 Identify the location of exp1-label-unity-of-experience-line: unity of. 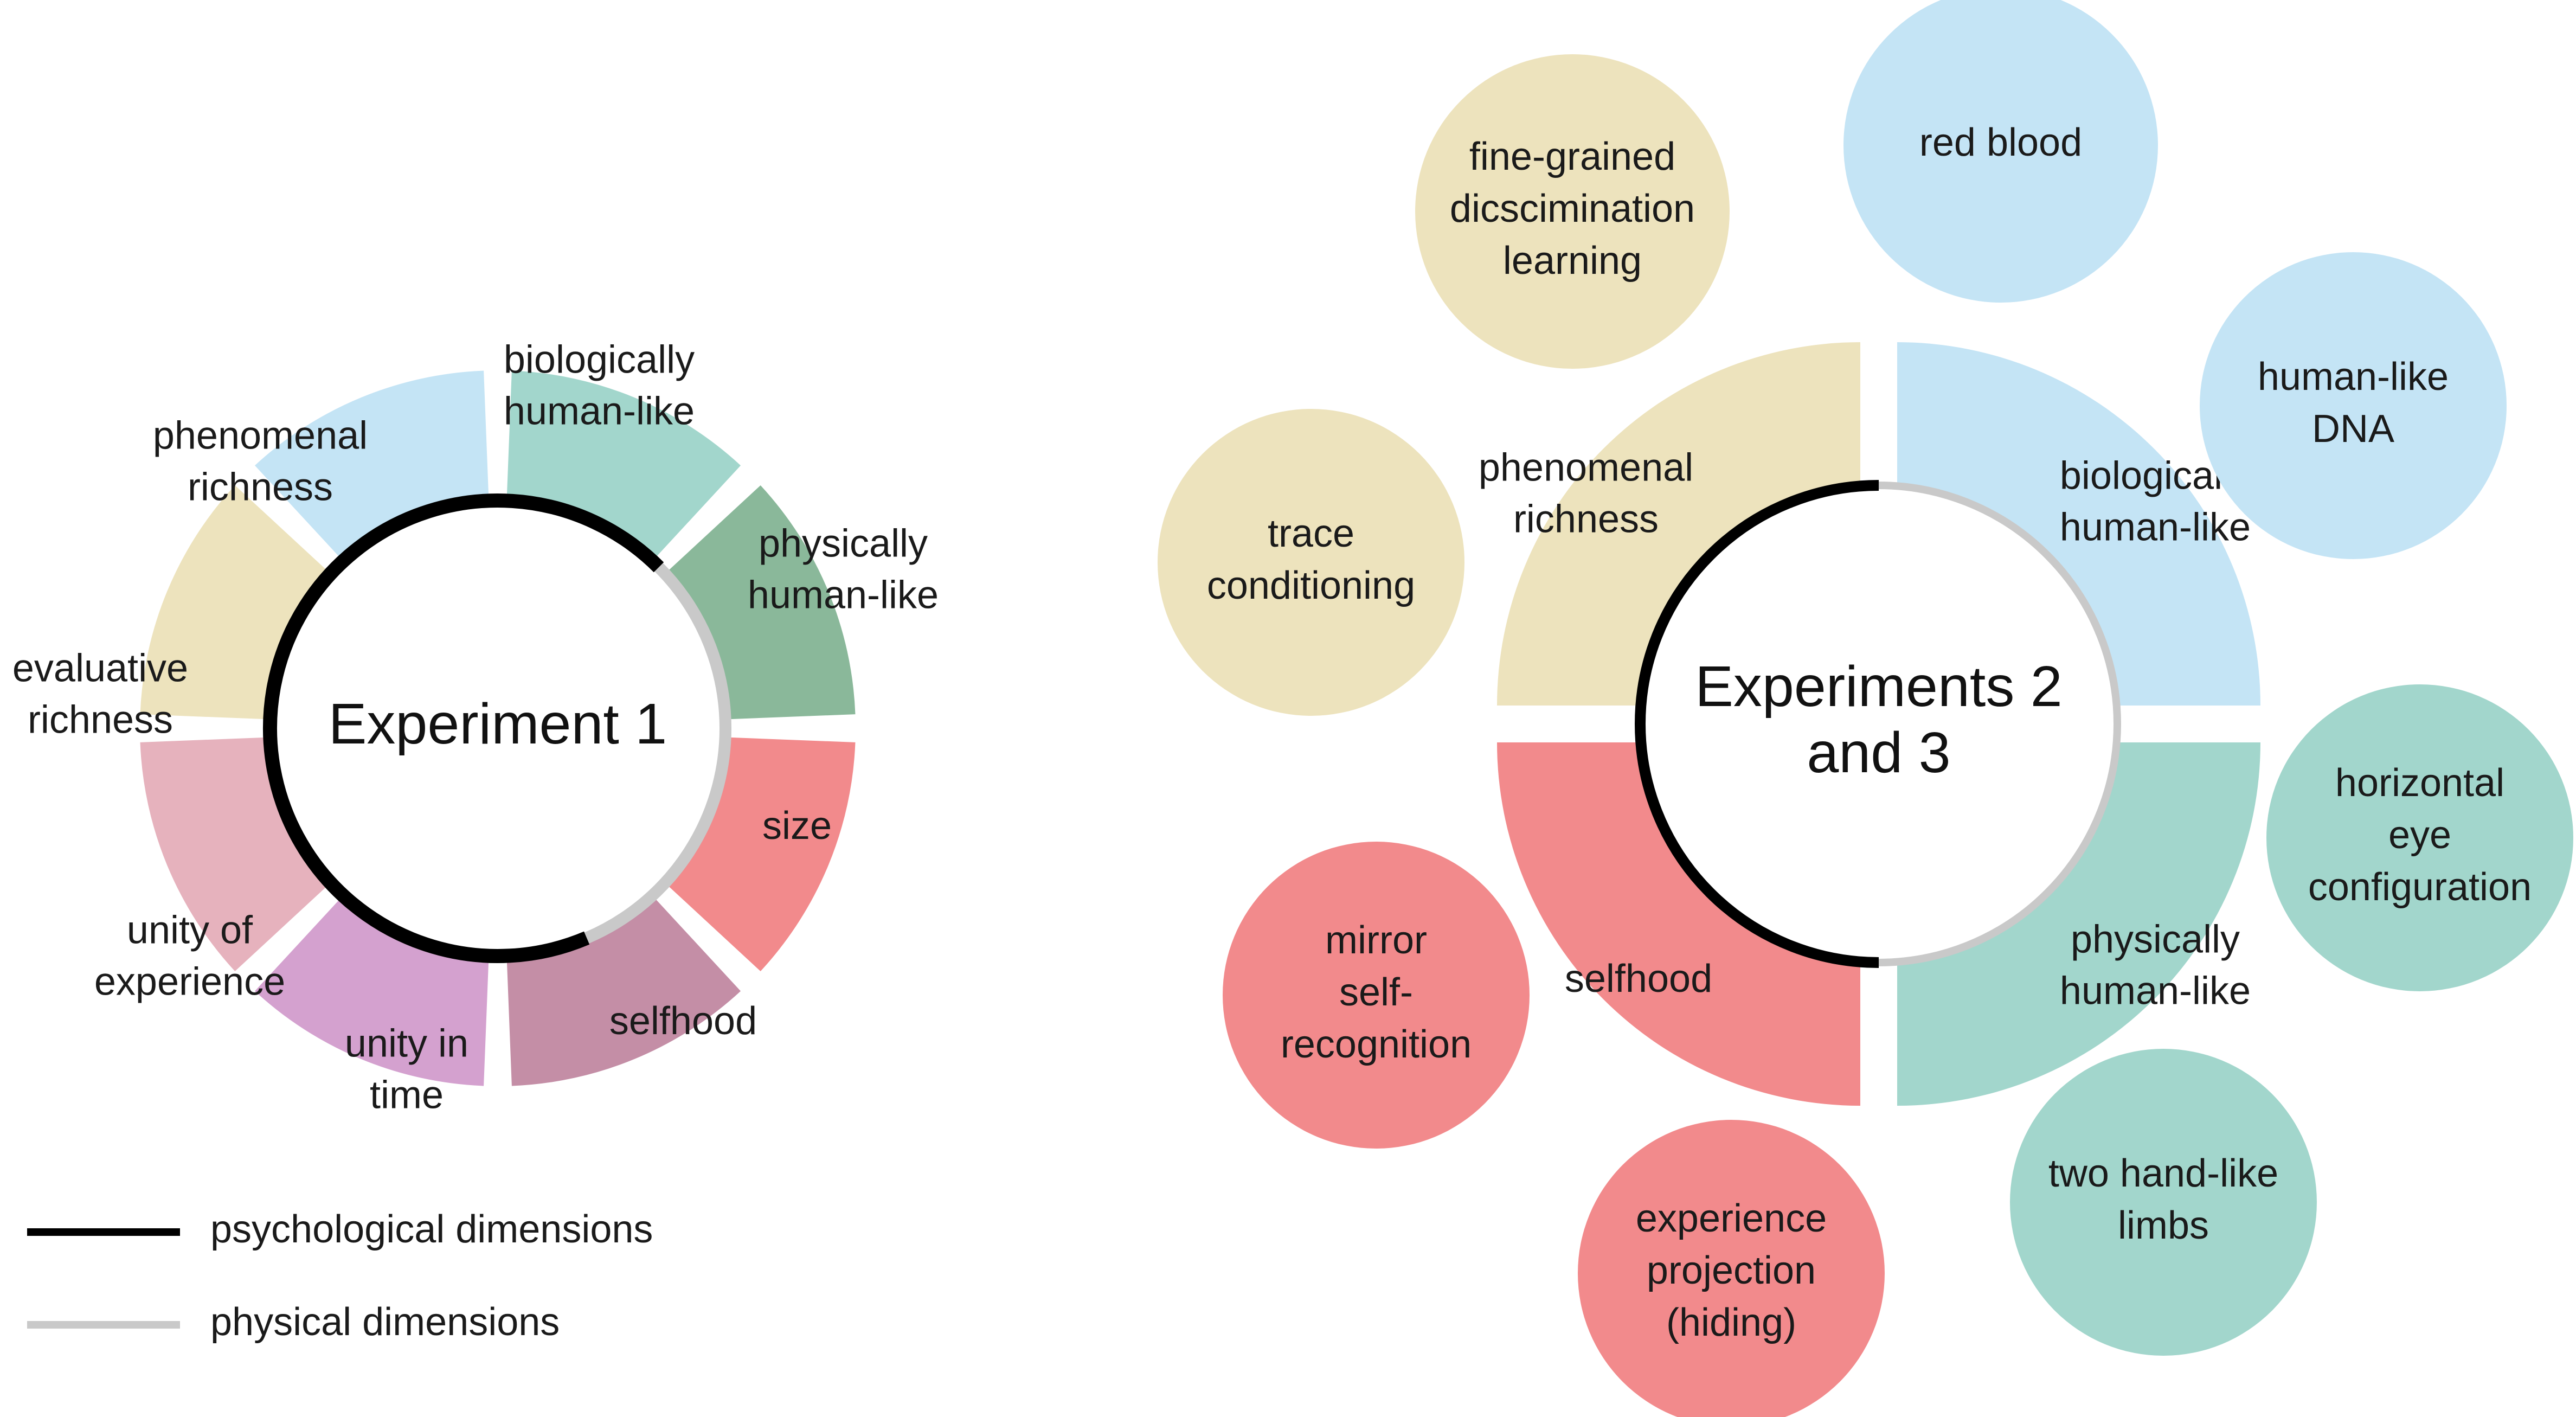
(190, 930).